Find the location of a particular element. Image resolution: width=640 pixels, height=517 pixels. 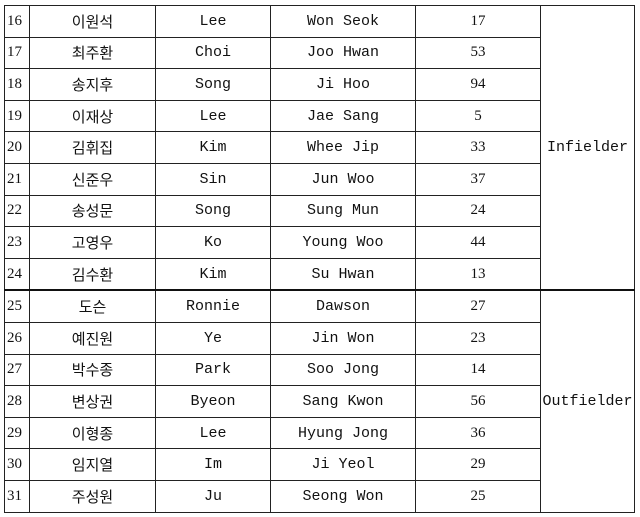

given-name: Jun Woo is located at coordinates (343, 179).